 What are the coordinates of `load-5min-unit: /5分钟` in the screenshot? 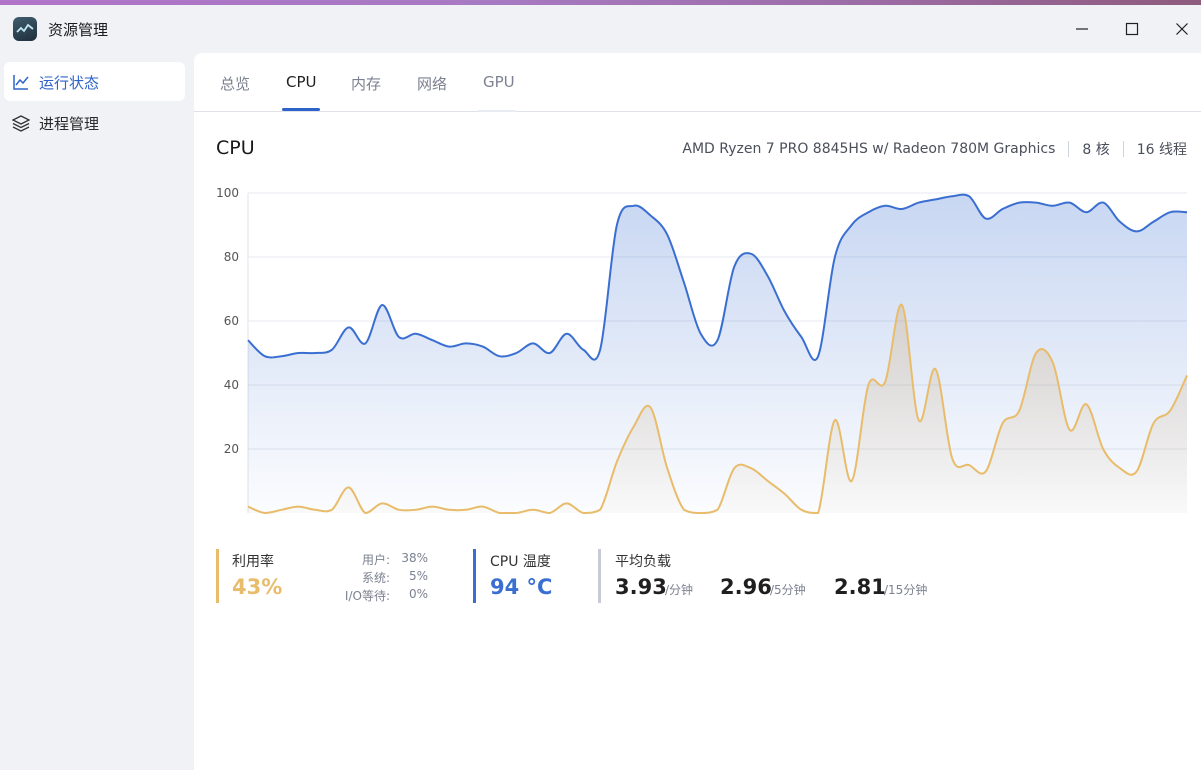 It's located at (788, 590).